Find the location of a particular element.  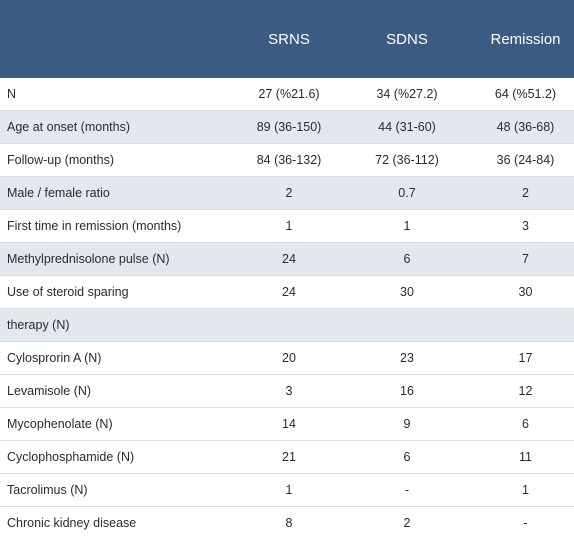

table-row: Mycophenolate (N) 14 9 6 is located at coordinates (287, 424).